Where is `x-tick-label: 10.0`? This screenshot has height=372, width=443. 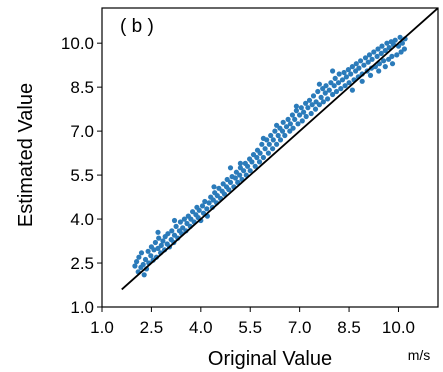
x-tick-label: 10.0 is located at coordinates (398, 327).